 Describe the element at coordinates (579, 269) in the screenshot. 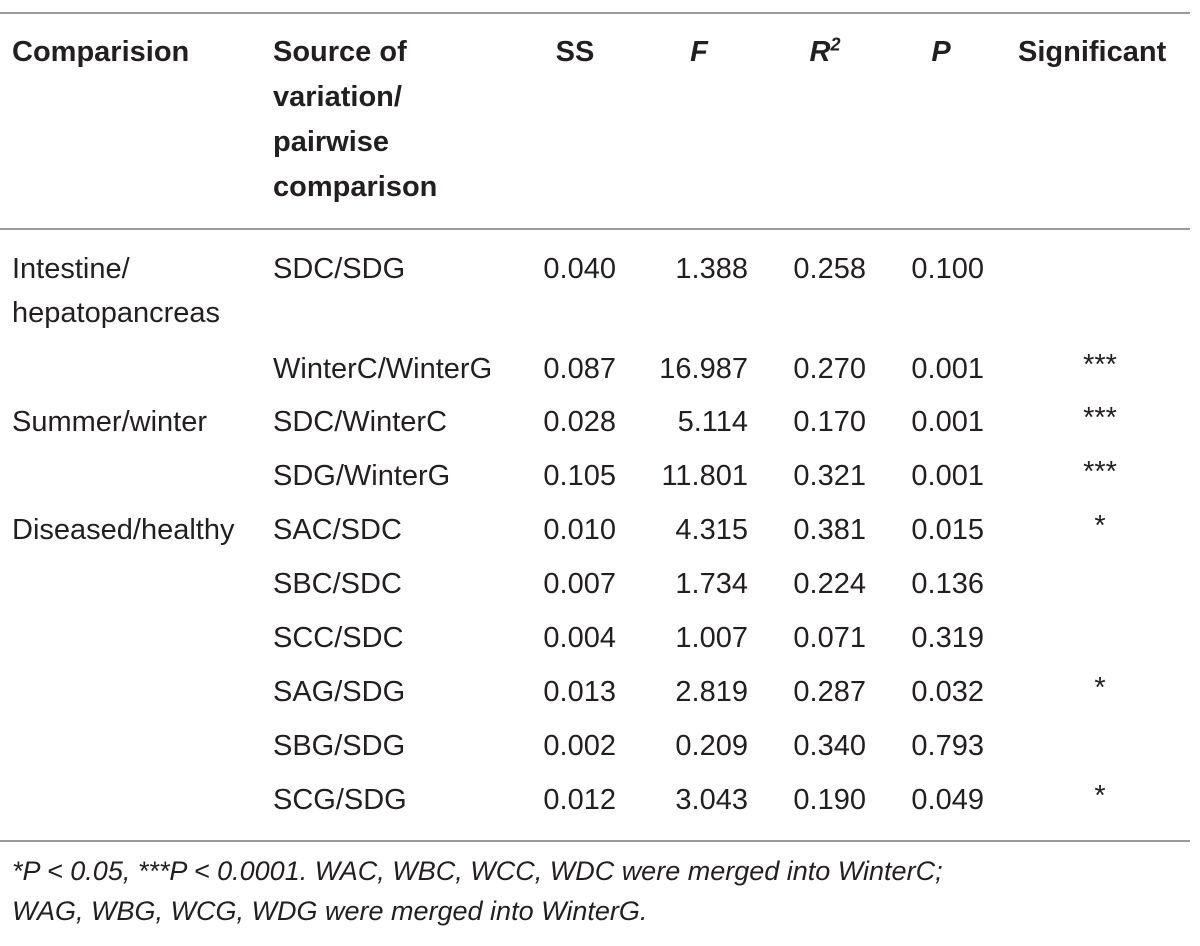

I see `cell-ss: 0.040` at that location.